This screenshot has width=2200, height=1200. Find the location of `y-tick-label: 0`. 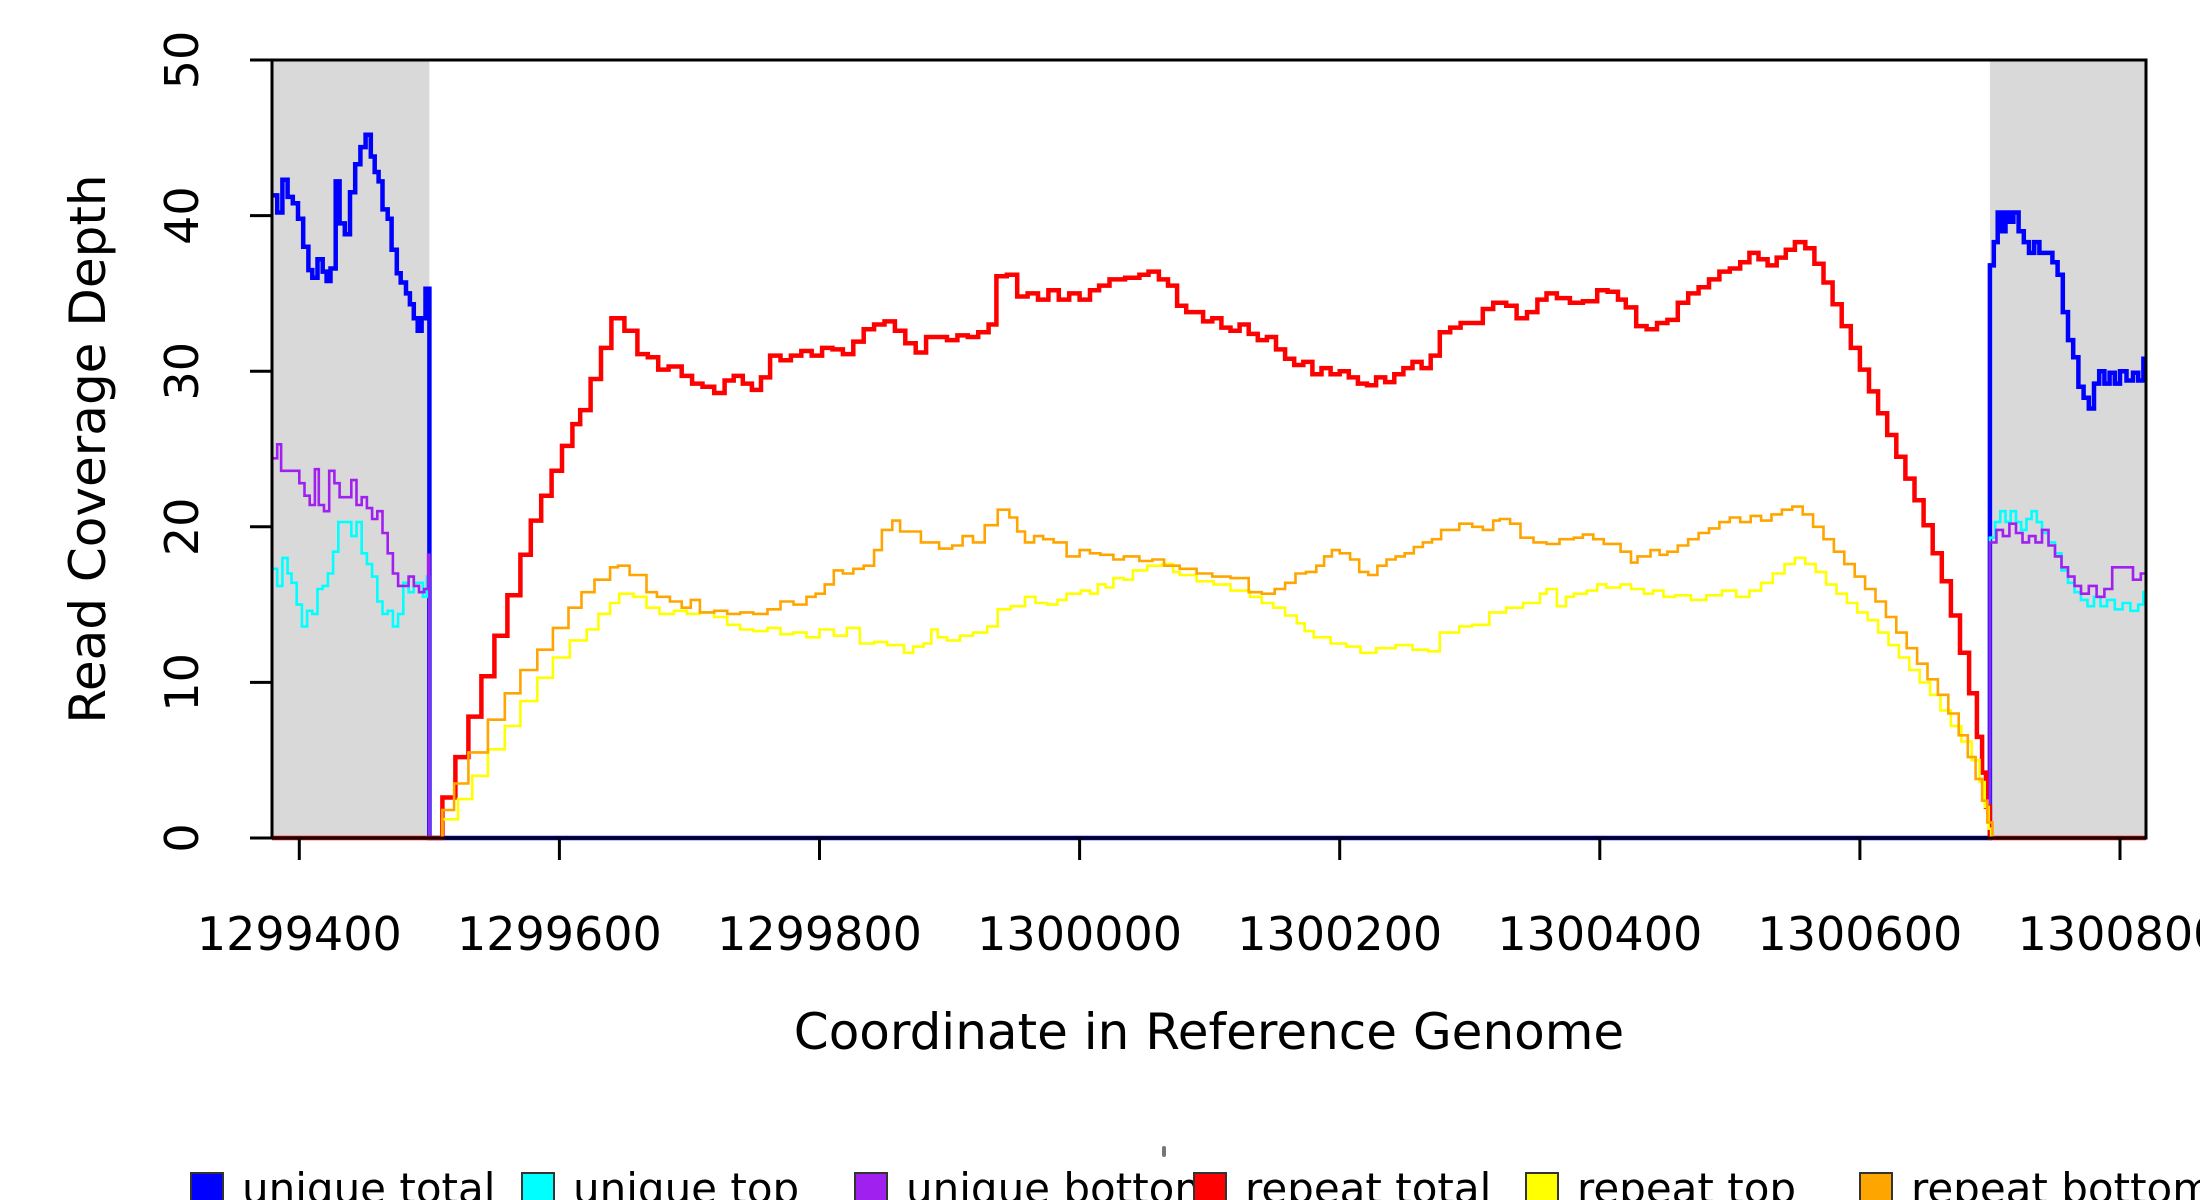

y-tick-label: 0 is located at coordinates (182, 837).